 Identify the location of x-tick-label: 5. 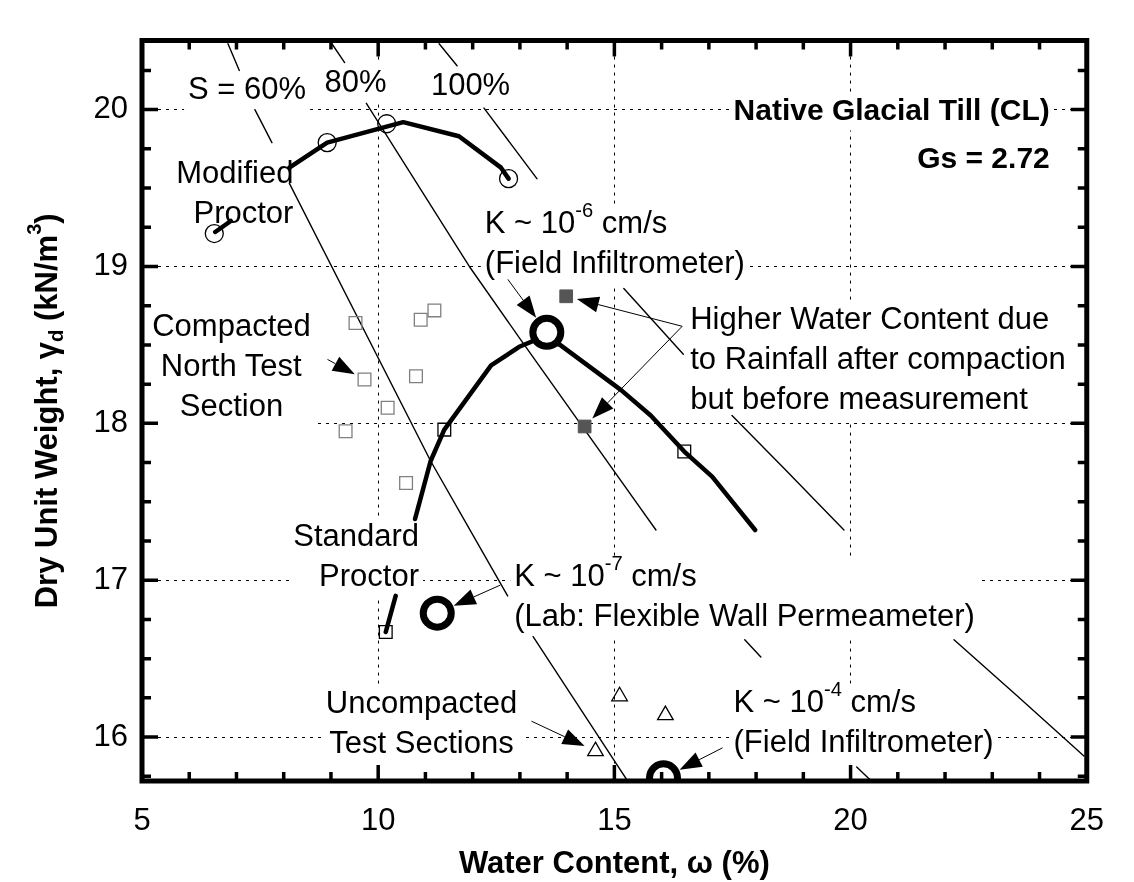
(142, 820).